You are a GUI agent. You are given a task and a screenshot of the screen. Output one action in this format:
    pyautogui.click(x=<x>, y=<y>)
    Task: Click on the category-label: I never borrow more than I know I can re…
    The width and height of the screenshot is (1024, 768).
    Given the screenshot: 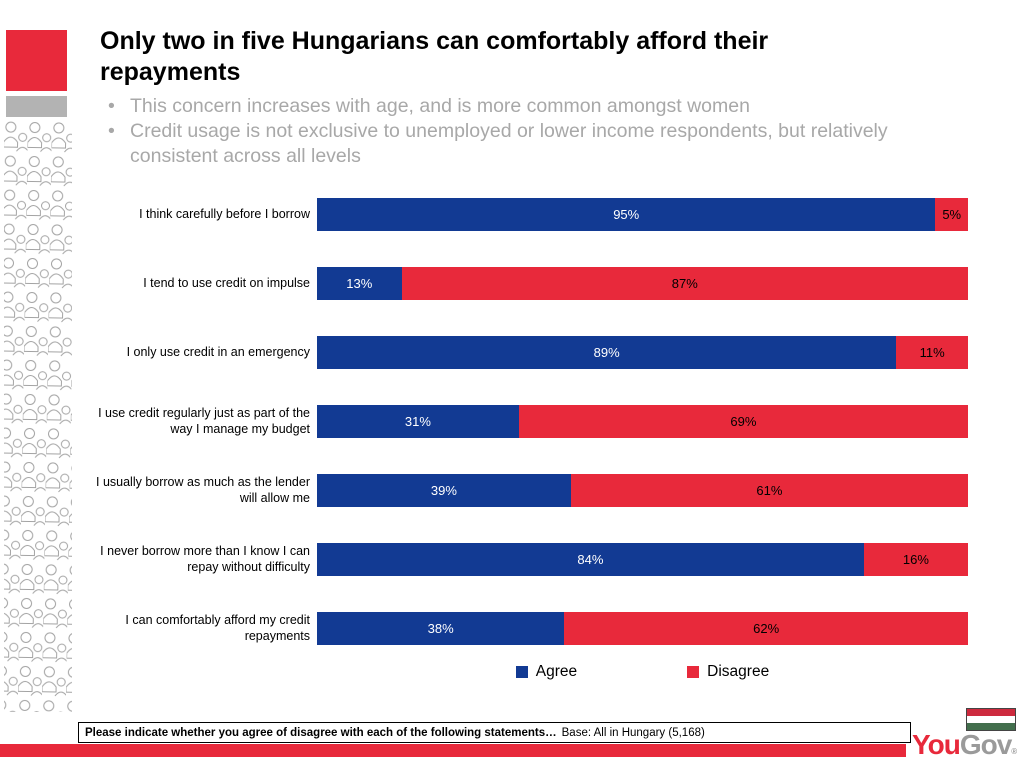 What is the action you would take?
    pyautogui.click(x=205, y=558)
    